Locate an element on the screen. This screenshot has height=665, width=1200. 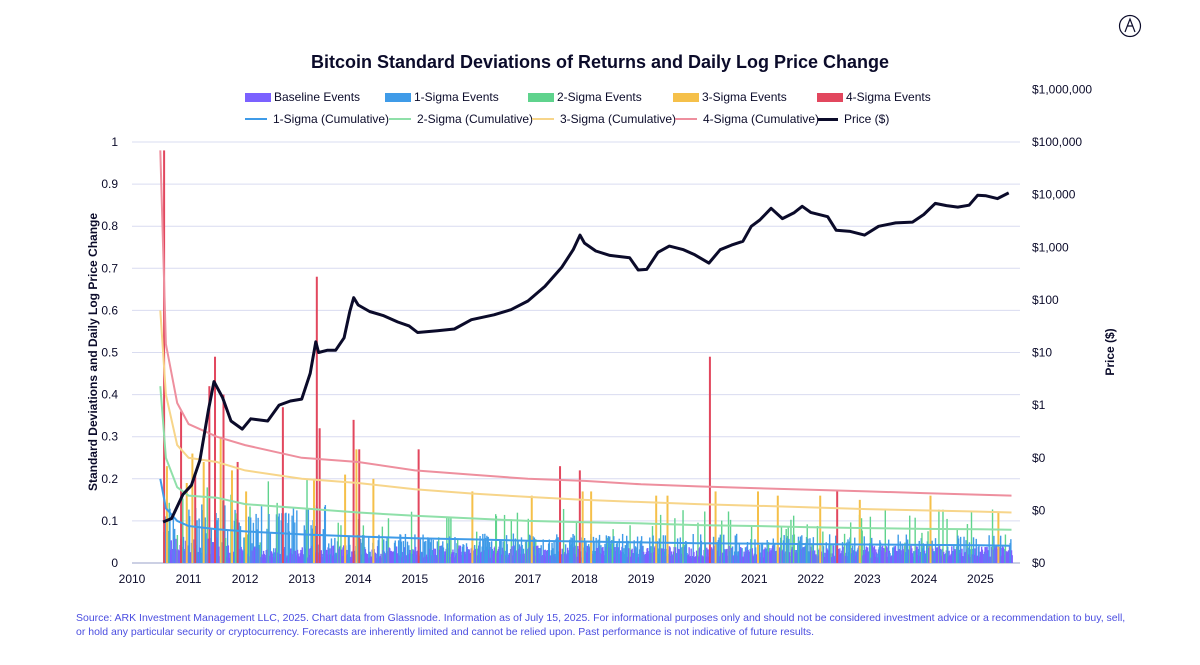
x-tick-label: 2021 is located at coordinates (754, 579).